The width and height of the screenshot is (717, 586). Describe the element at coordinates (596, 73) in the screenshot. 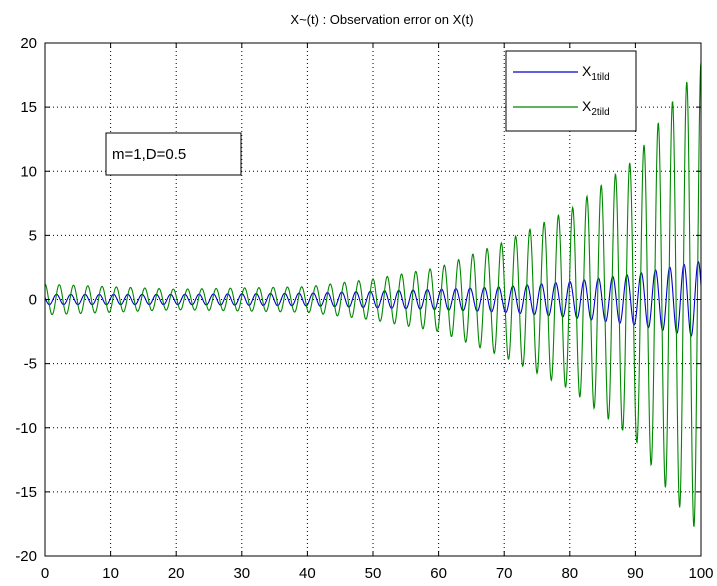

I see `legend-entry-x1tild: X1tild` at that location.